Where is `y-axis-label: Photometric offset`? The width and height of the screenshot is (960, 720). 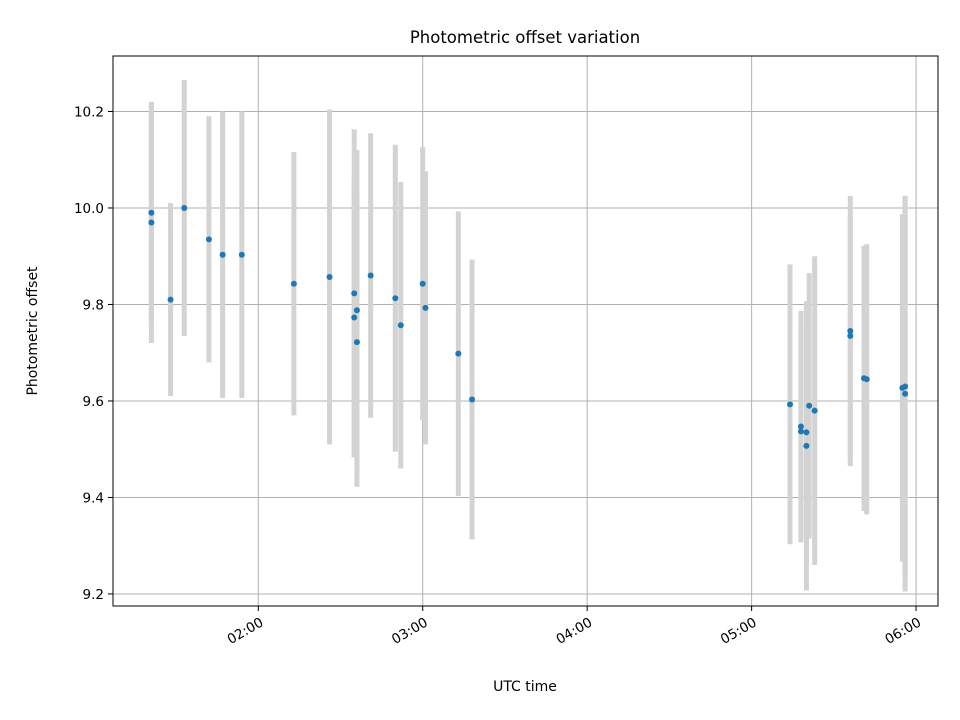
y-axis-label: Photometric offset is located at coordinates (33, 331).